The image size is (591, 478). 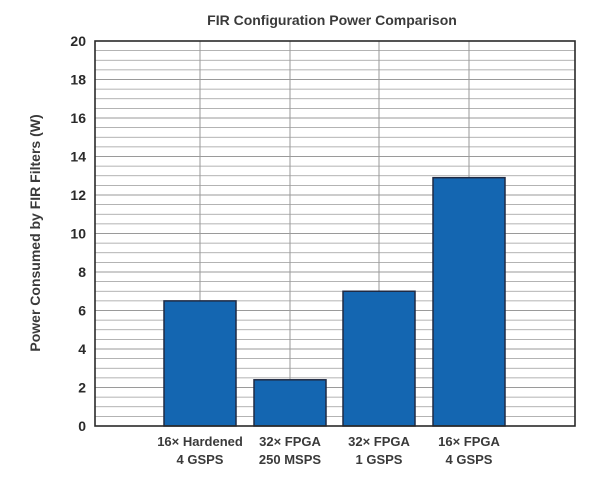 What do you see at coordinates (200, 441) in the screenshot?
I see `x-tick-label: 16× Hardened` at bounding box center [200, 441].